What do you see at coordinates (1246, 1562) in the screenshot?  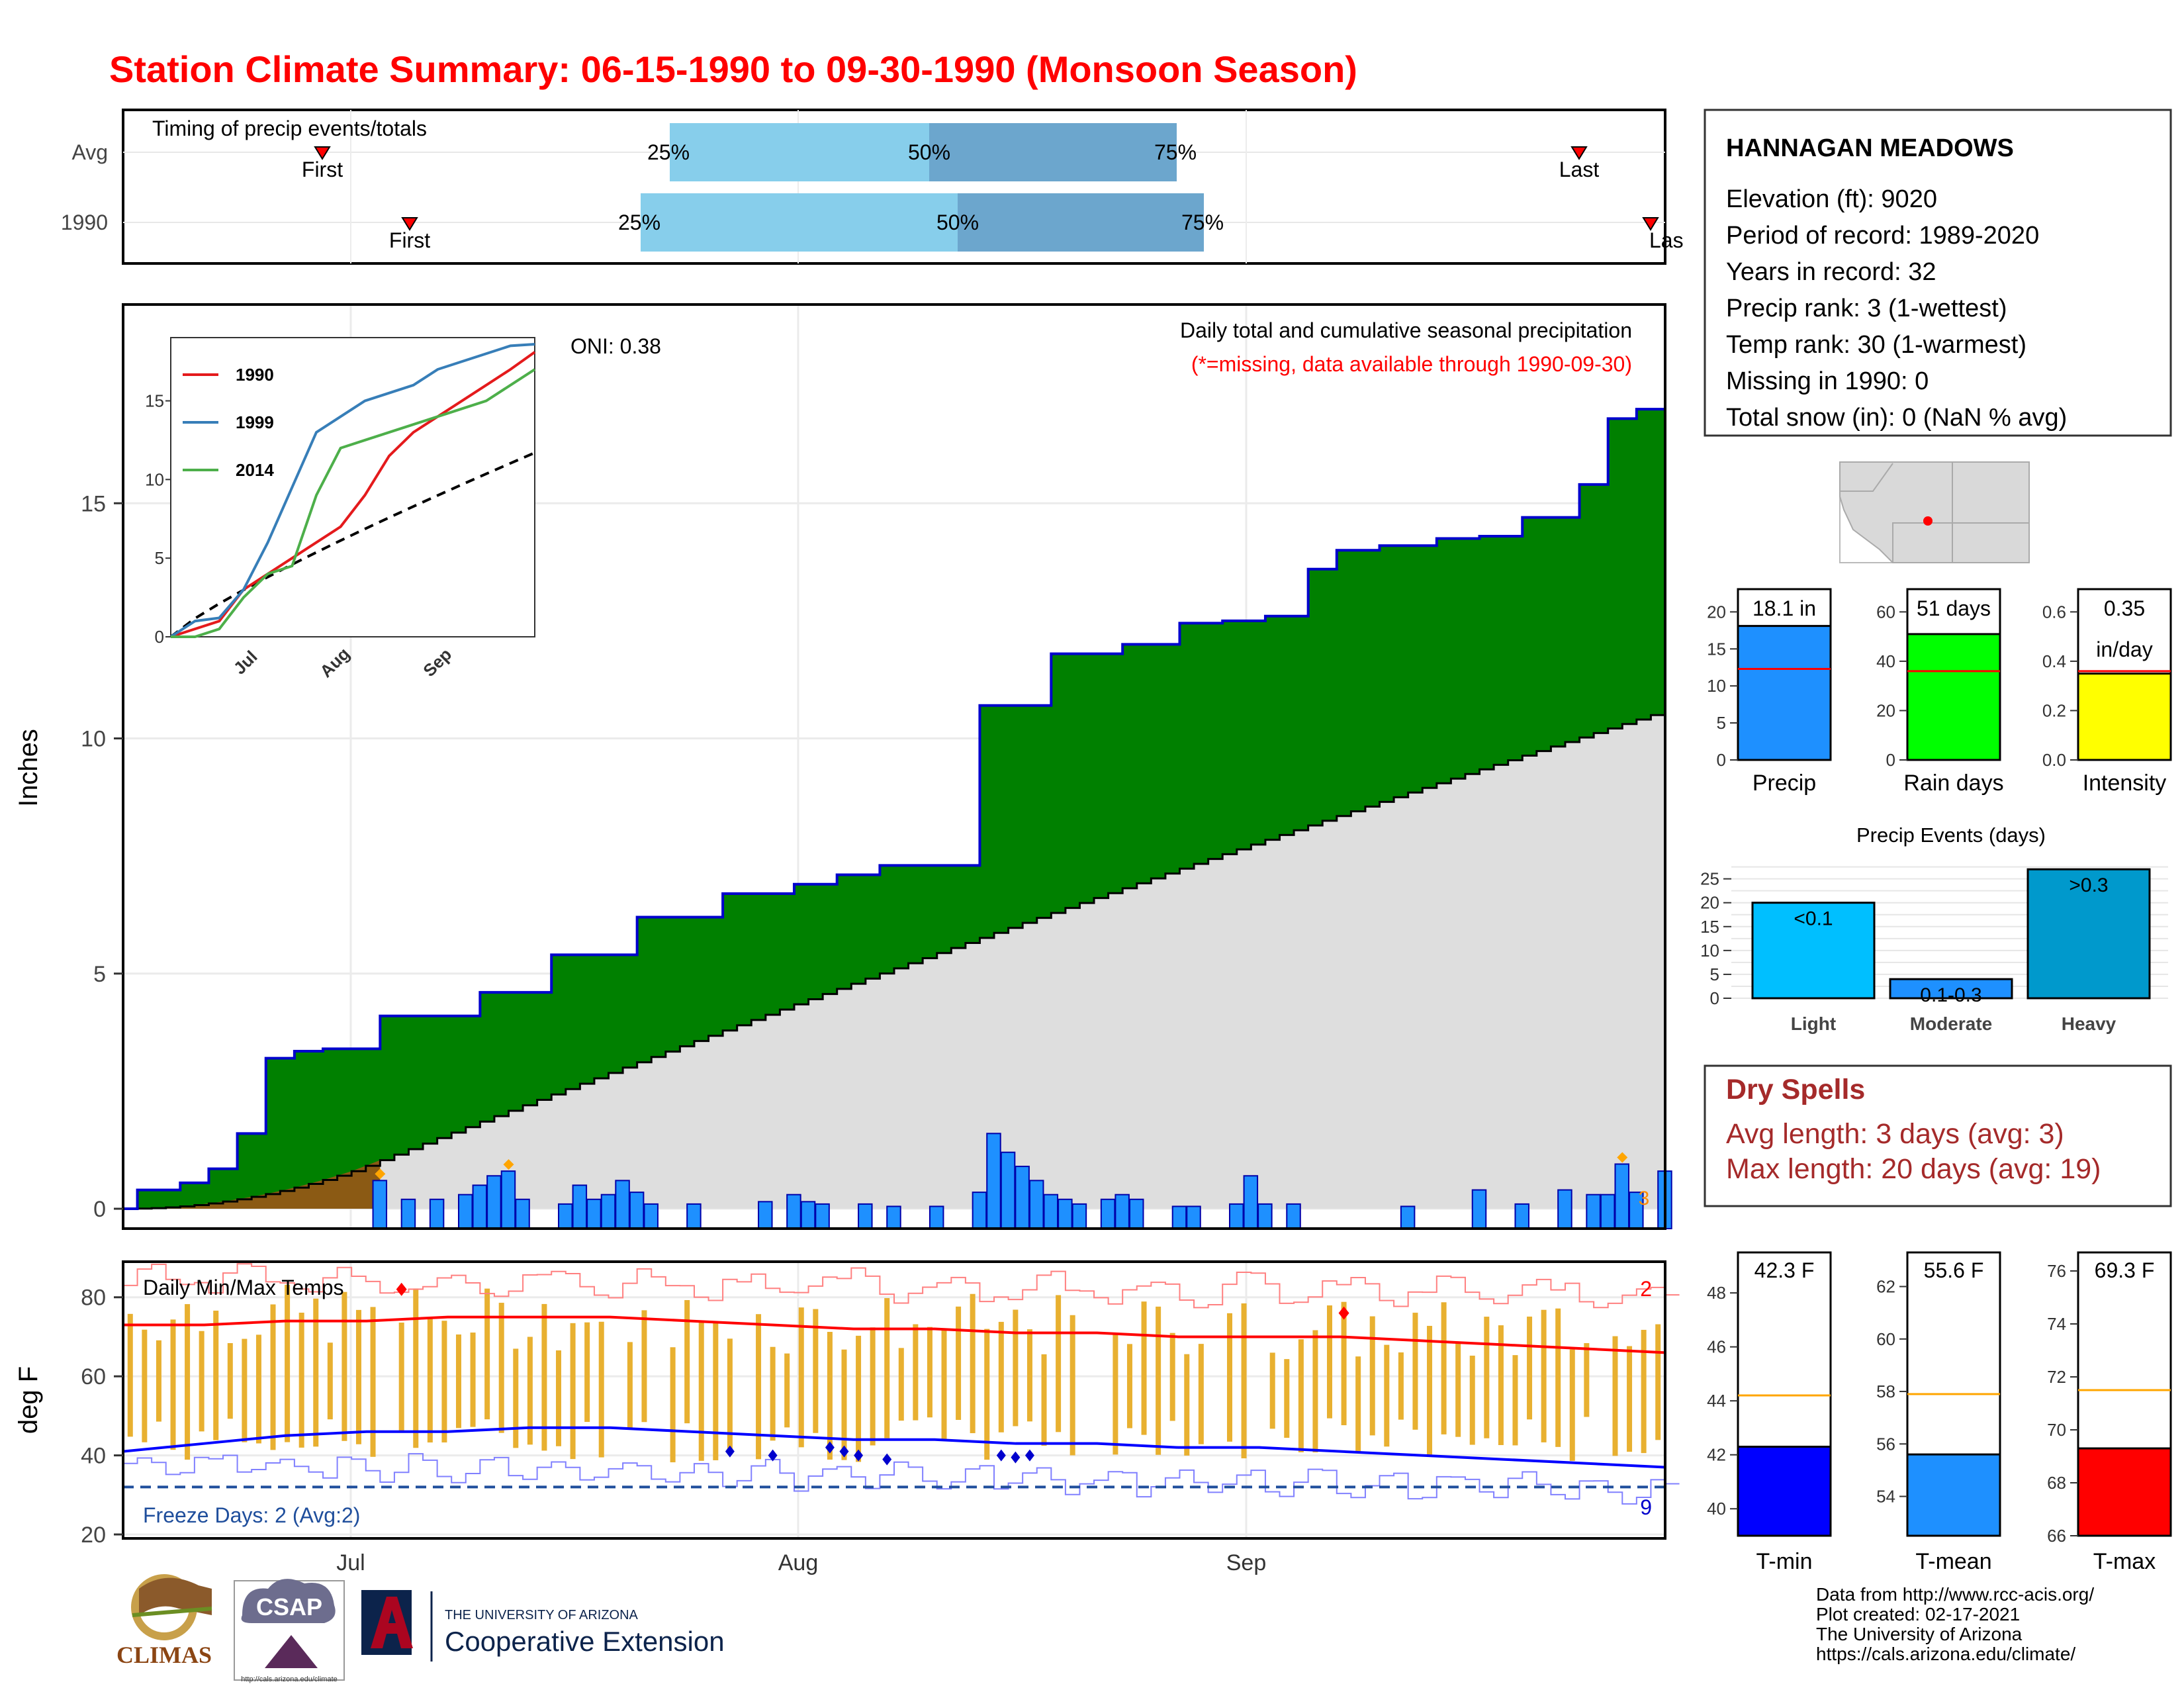 I see `x-label-sep: Sep` at bounding box center [1246, 1562].